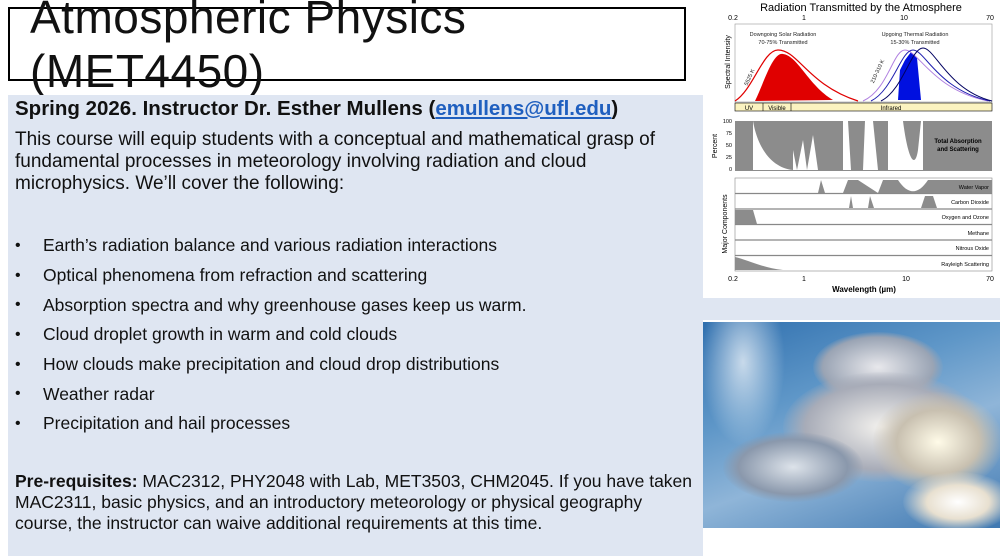  I want to click on tick: 25, so click(729, 158).